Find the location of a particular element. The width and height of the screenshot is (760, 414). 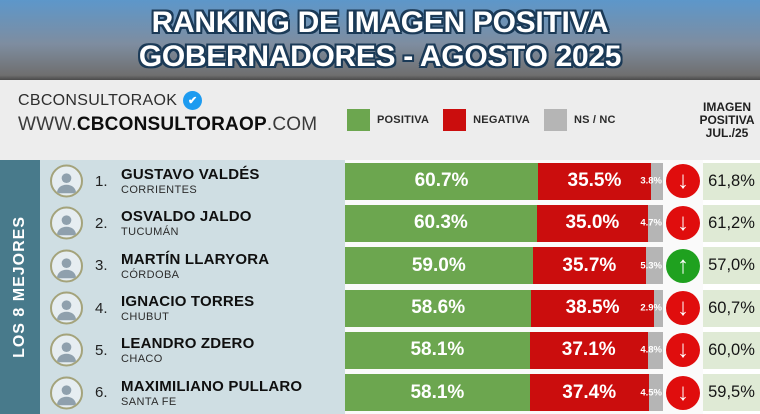

prev-value-cell: 60,7% is located at coordinates (731, 308).